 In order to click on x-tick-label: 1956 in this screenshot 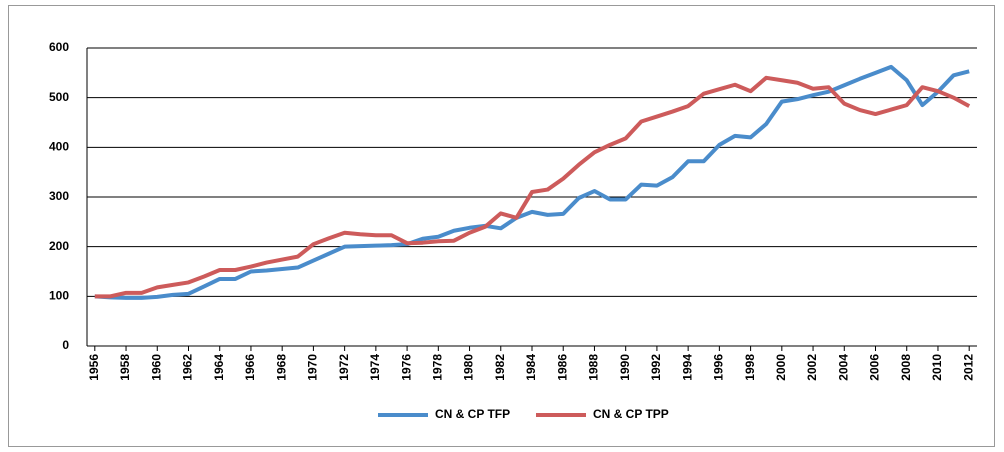, I will do `click(94, 367)`.